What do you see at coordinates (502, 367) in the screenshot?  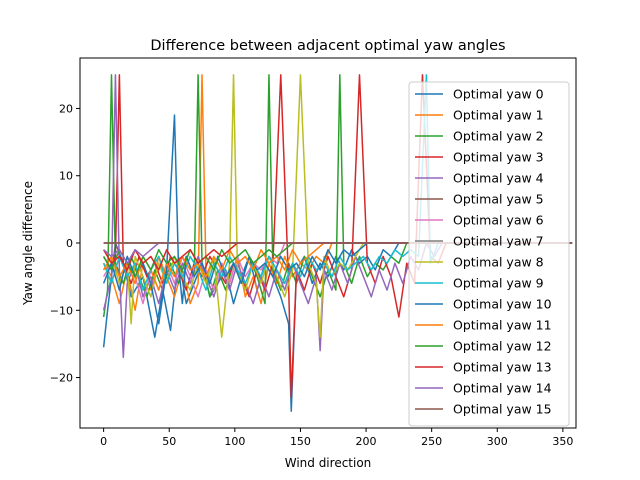 I see `legend-entry: Optimal yaw 13` at bounding box center [502, 367].